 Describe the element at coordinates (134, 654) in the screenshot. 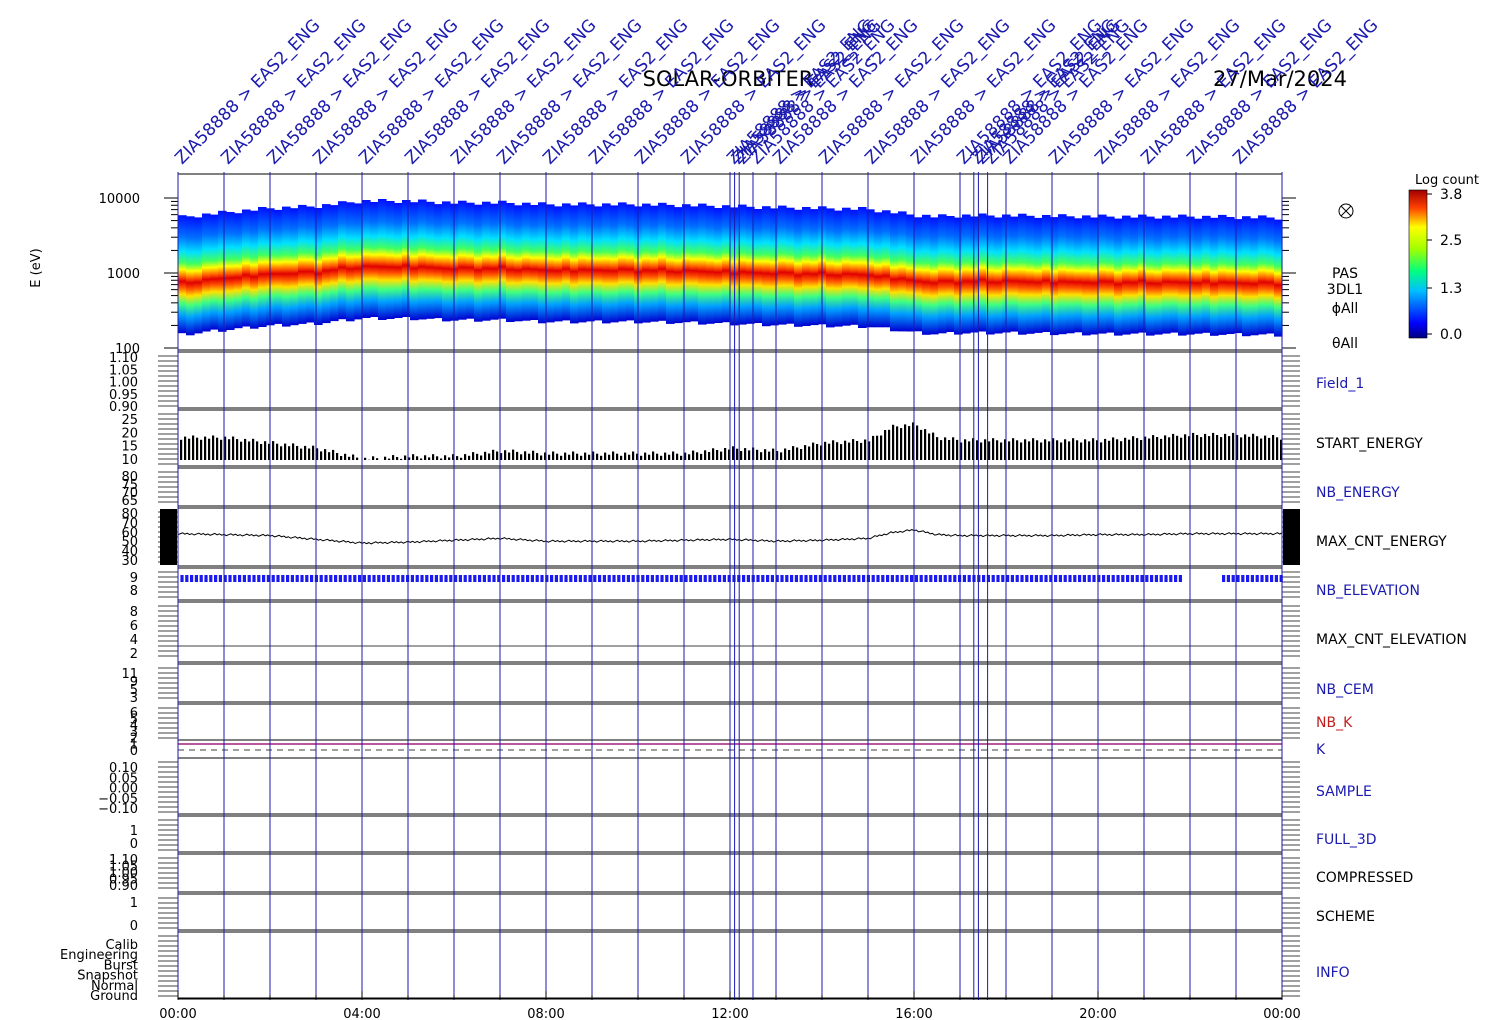

I see `panel-tick-label: 2` at that location.